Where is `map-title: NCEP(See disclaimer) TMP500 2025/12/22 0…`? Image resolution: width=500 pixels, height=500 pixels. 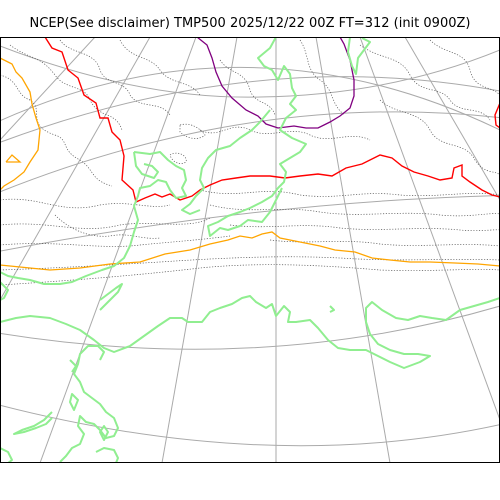
map-title: NCEP(See disclaimer) TMP500 2025/12/22 0… is located at coordinates (250, 23).